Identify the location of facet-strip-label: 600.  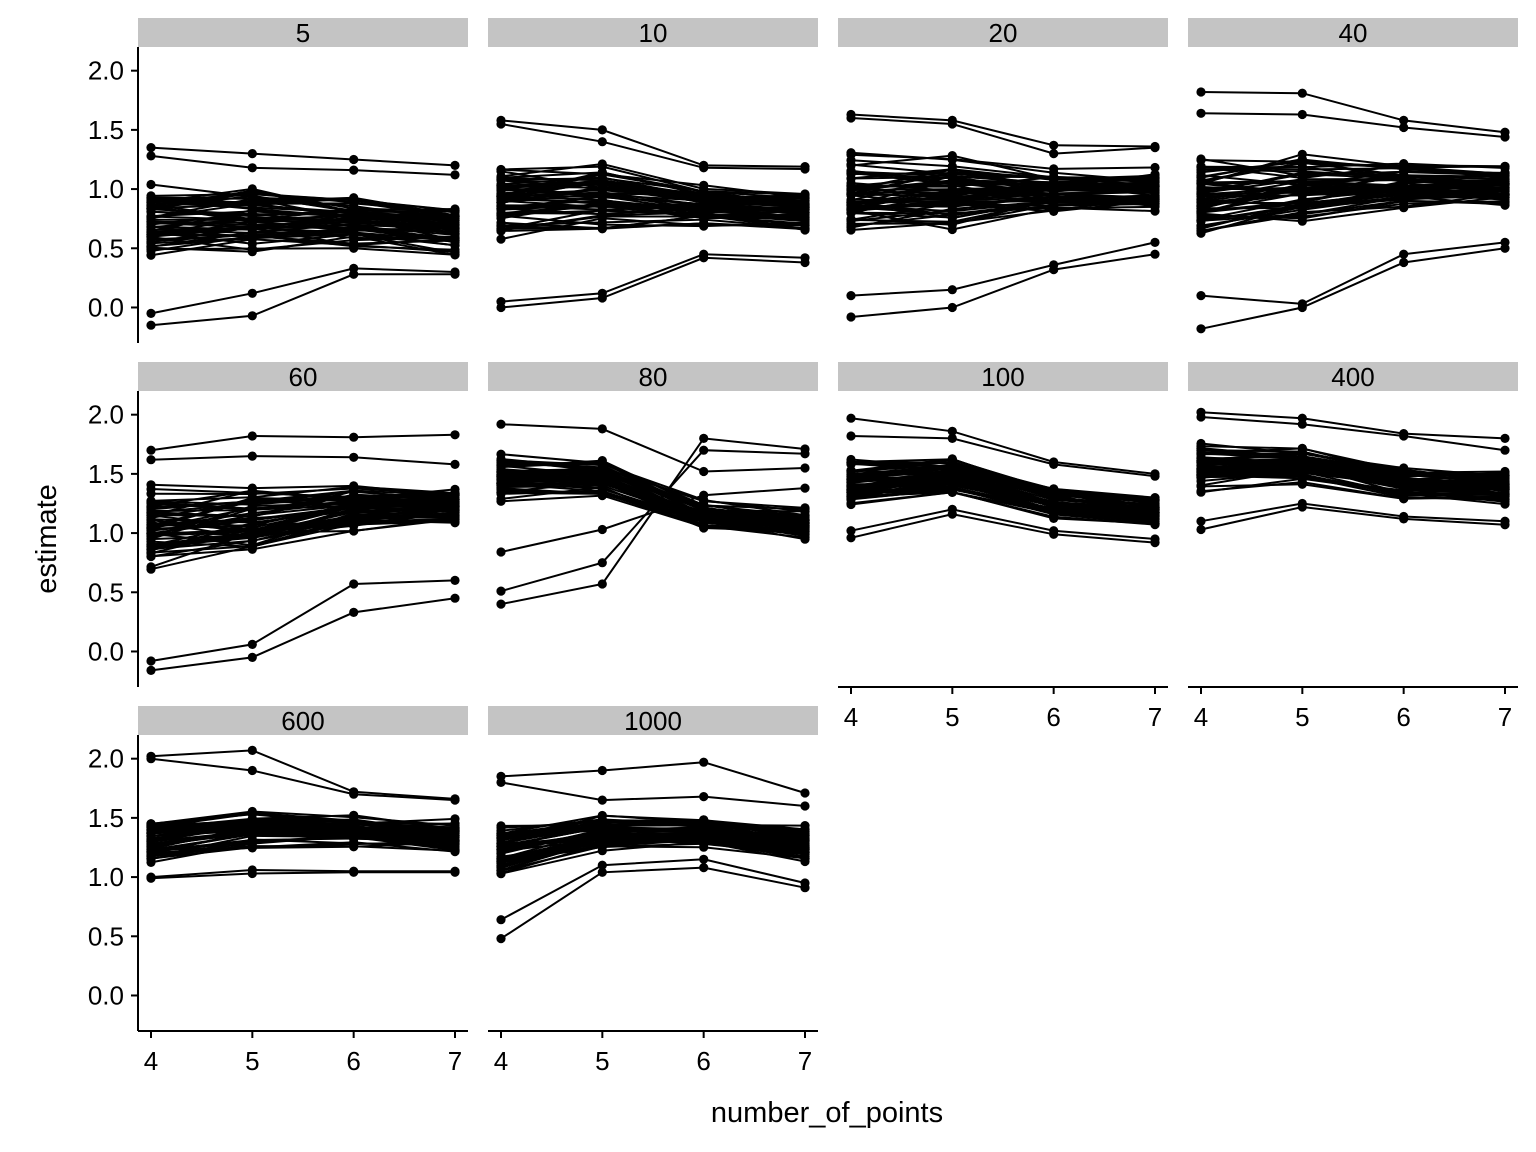
(302, 721).